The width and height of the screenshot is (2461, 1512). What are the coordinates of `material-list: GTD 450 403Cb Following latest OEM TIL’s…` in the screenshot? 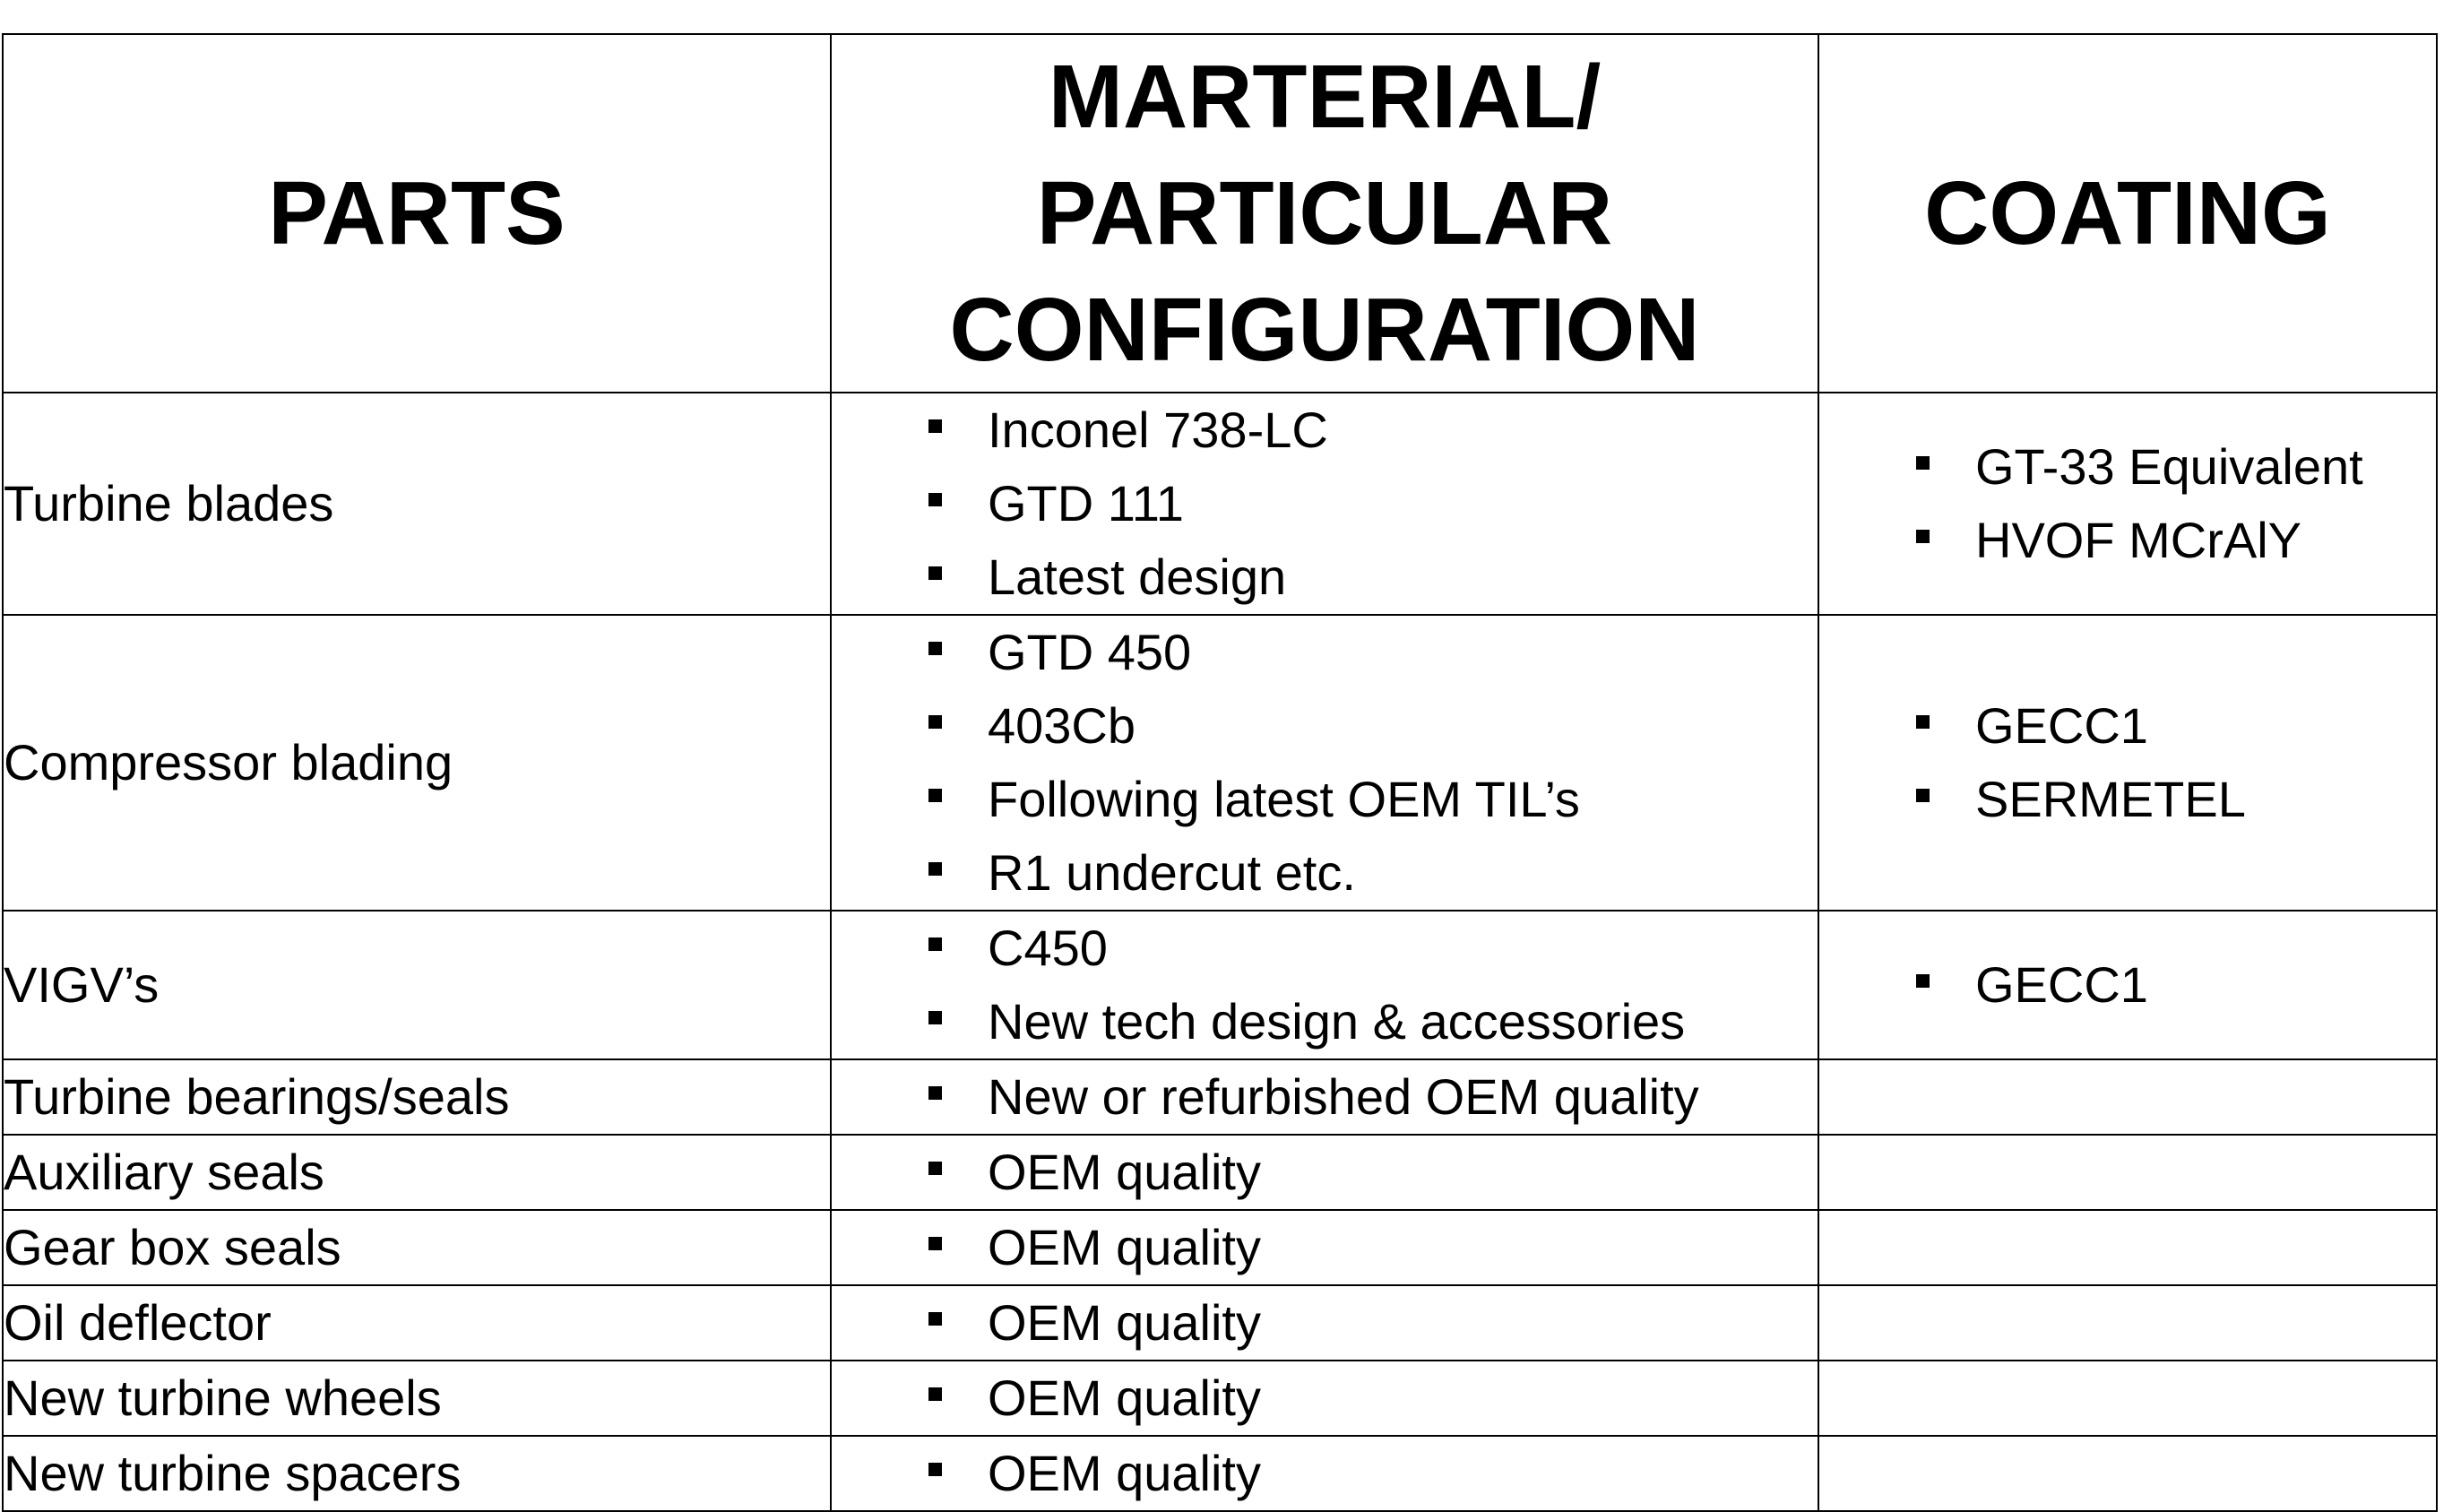 It's located at (1325, 763).